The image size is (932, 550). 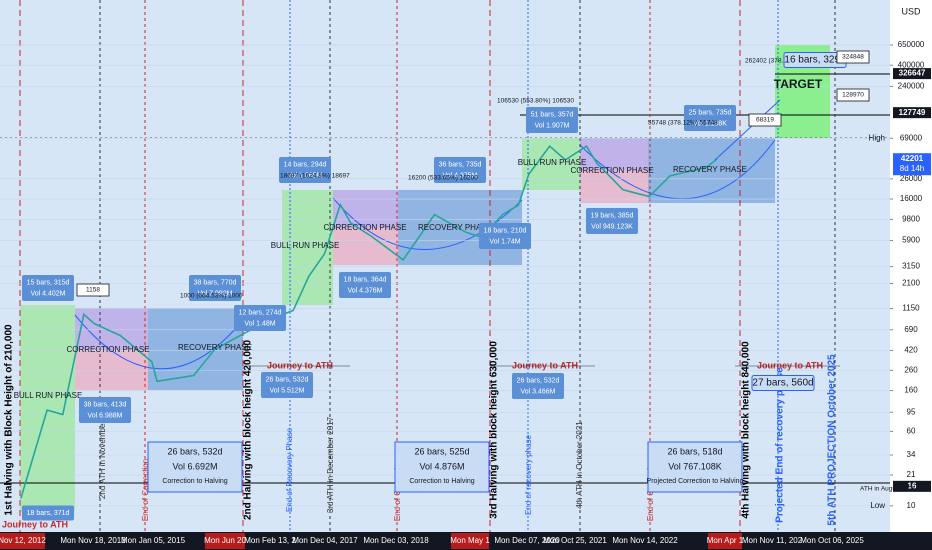 What do you see at coordinates (911, 283) in the screenshot?
I see `y-tick-label: 2100` at bounding box center [911, 283].